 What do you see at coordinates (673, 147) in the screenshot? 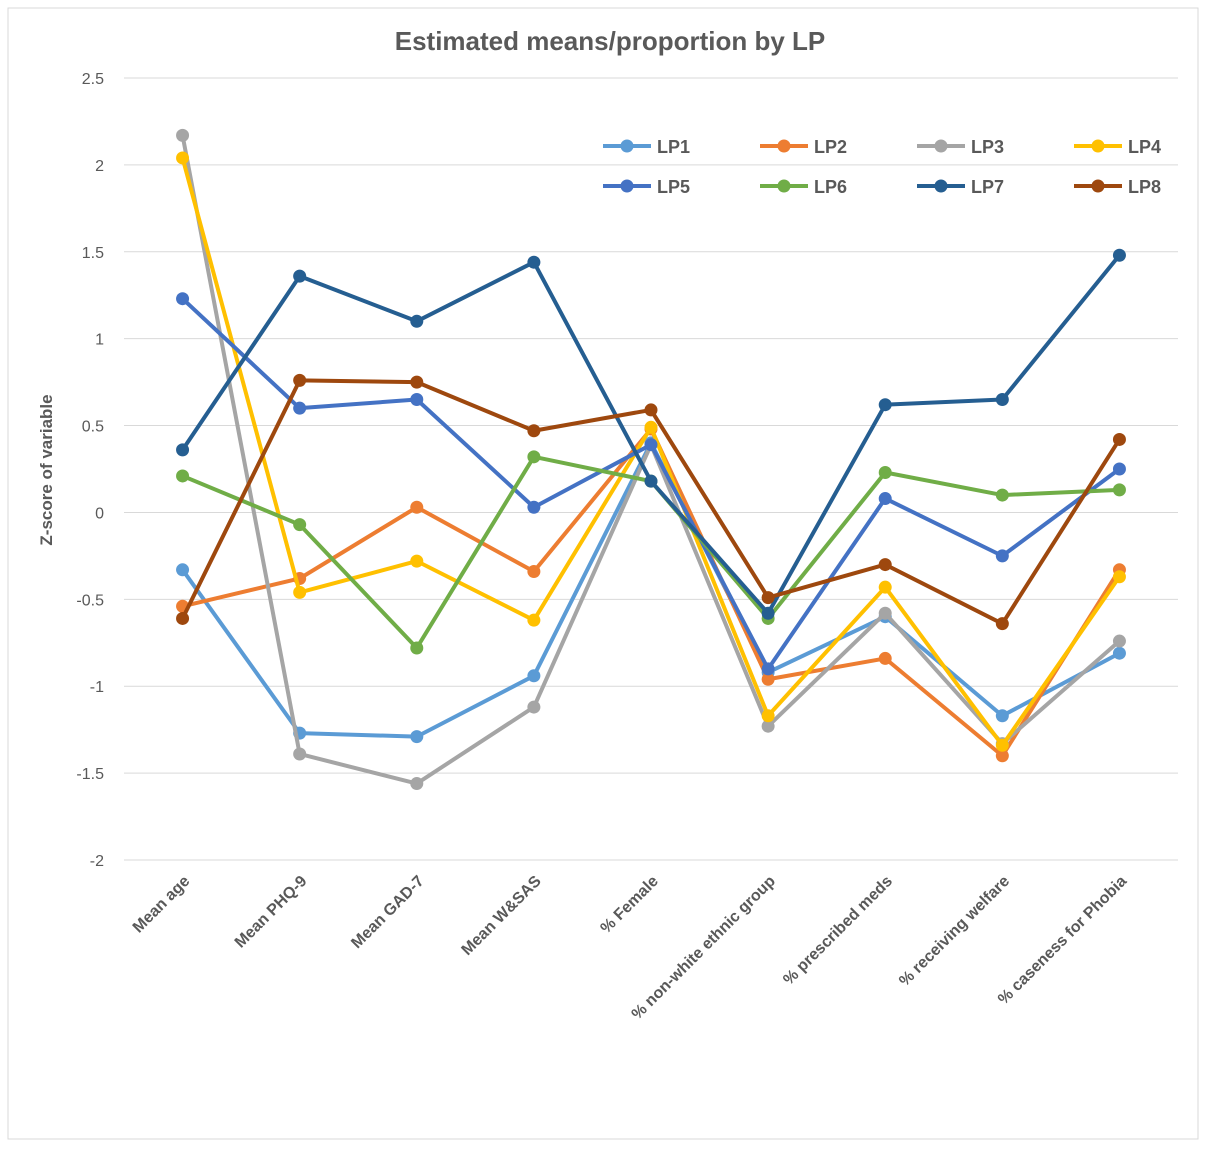
I see `legend-label: LP1` at bounding box center [673, 147].